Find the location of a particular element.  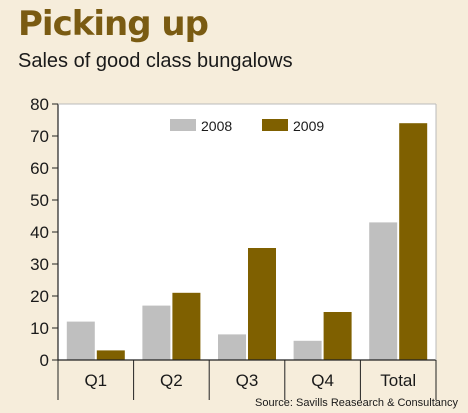

bar-2009-q4 is located at coordinates (337, 336).